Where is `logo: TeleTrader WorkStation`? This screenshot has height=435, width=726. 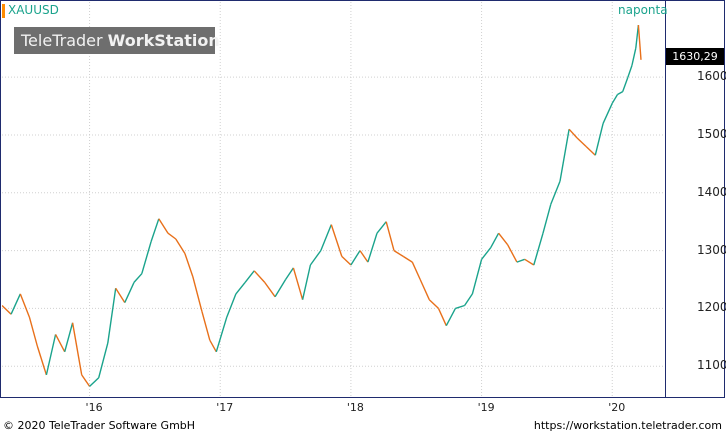 logo: TeleTrader WorkStation is located at coordinates (117, 40).